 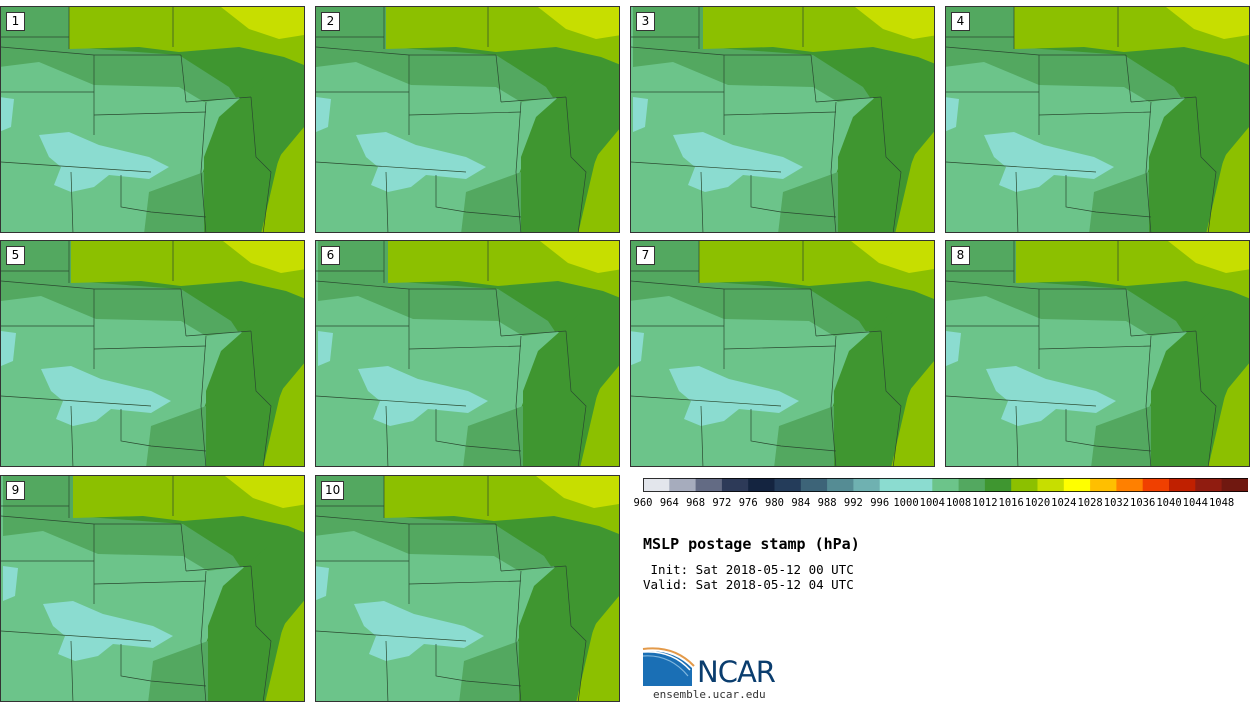 What do you see at coordinates (1011, 503) in the screenshot?
I see `colorbar-tick-label: 1016` at bounding box center [1011, 503].